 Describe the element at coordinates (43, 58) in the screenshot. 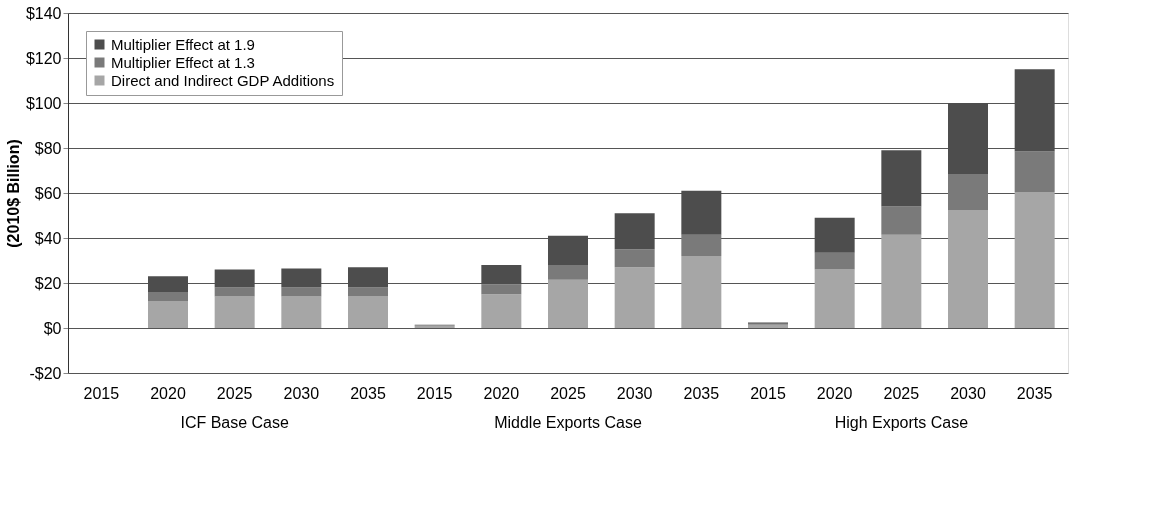

I see `y-tick-label: $120` at that location.